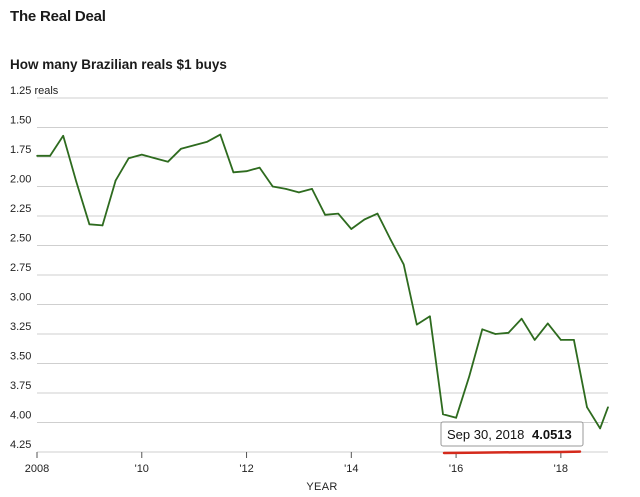  Describe the element at coordinates (296, 463) in the screenshot. I see `x-axis-ticks: 2008 '10 '12 '14 '16 '18` at that location.